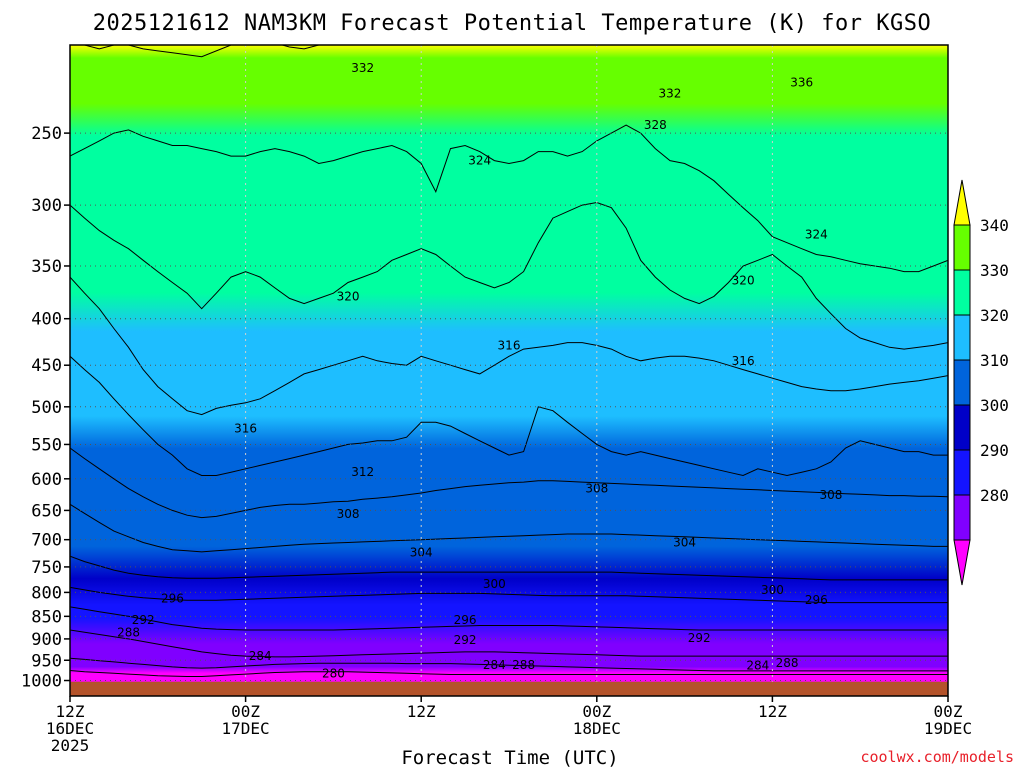 The height and width of the screenshot is (768, 1024). I want to click on y-tick-label: 300, so click(46, 206).